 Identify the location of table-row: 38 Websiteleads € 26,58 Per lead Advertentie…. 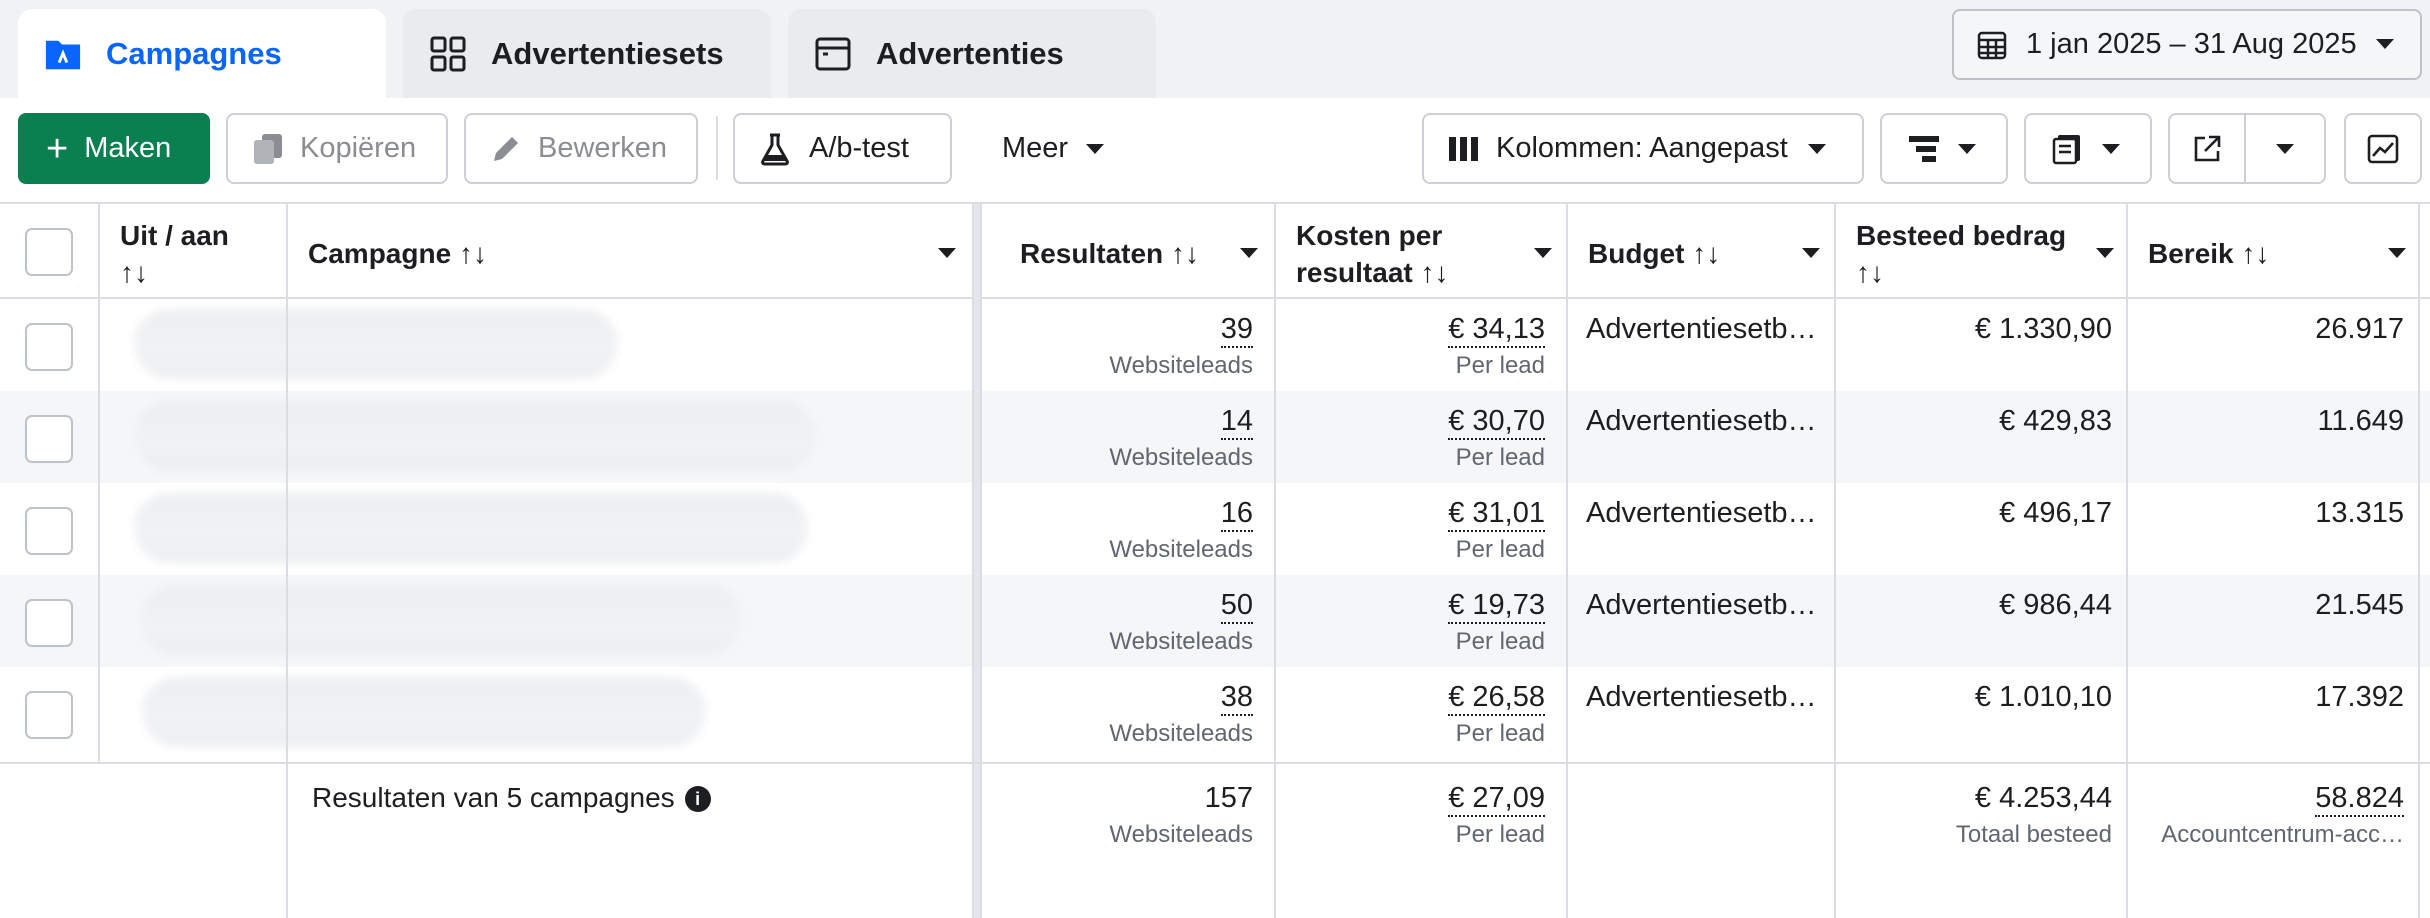
(1215, 713).